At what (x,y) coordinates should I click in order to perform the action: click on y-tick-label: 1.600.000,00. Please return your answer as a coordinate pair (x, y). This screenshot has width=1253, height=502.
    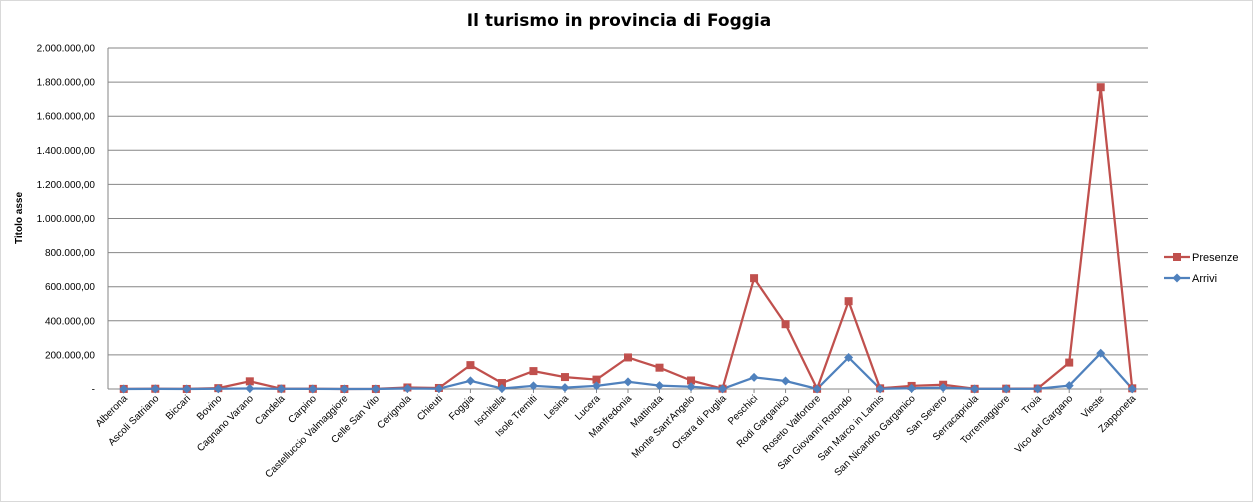
    Looking at the image, I should click on (66, 117).